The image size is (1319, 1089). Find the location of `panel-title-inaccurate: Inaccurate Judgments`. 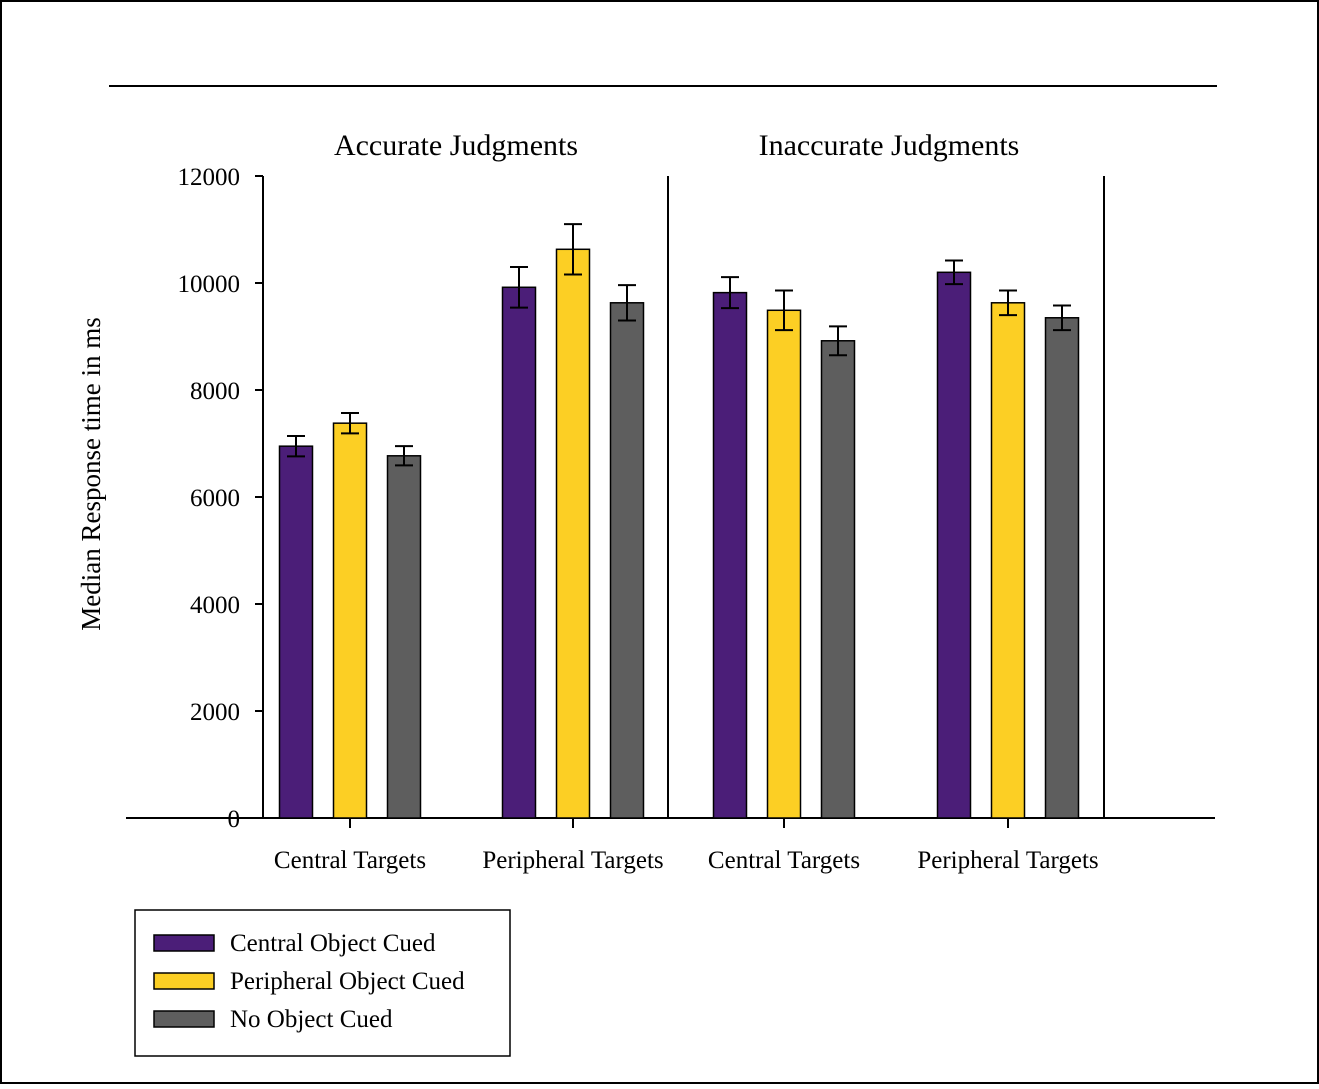

panel-title-inaccurate: Inaccurate Judgments is located at coordinates (889, 145).